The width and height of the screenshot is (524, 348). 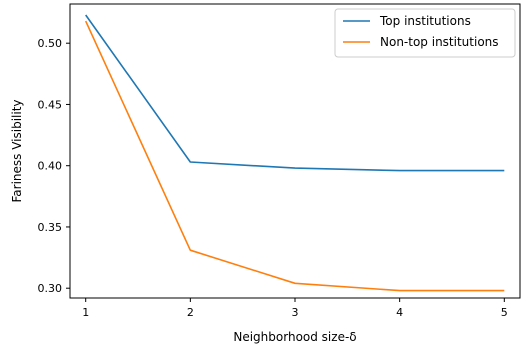 What do you see at coordinates (50, 166) in the screenshot?
I see `y-tick-label: 0.40` at bounding box center [50, 166].